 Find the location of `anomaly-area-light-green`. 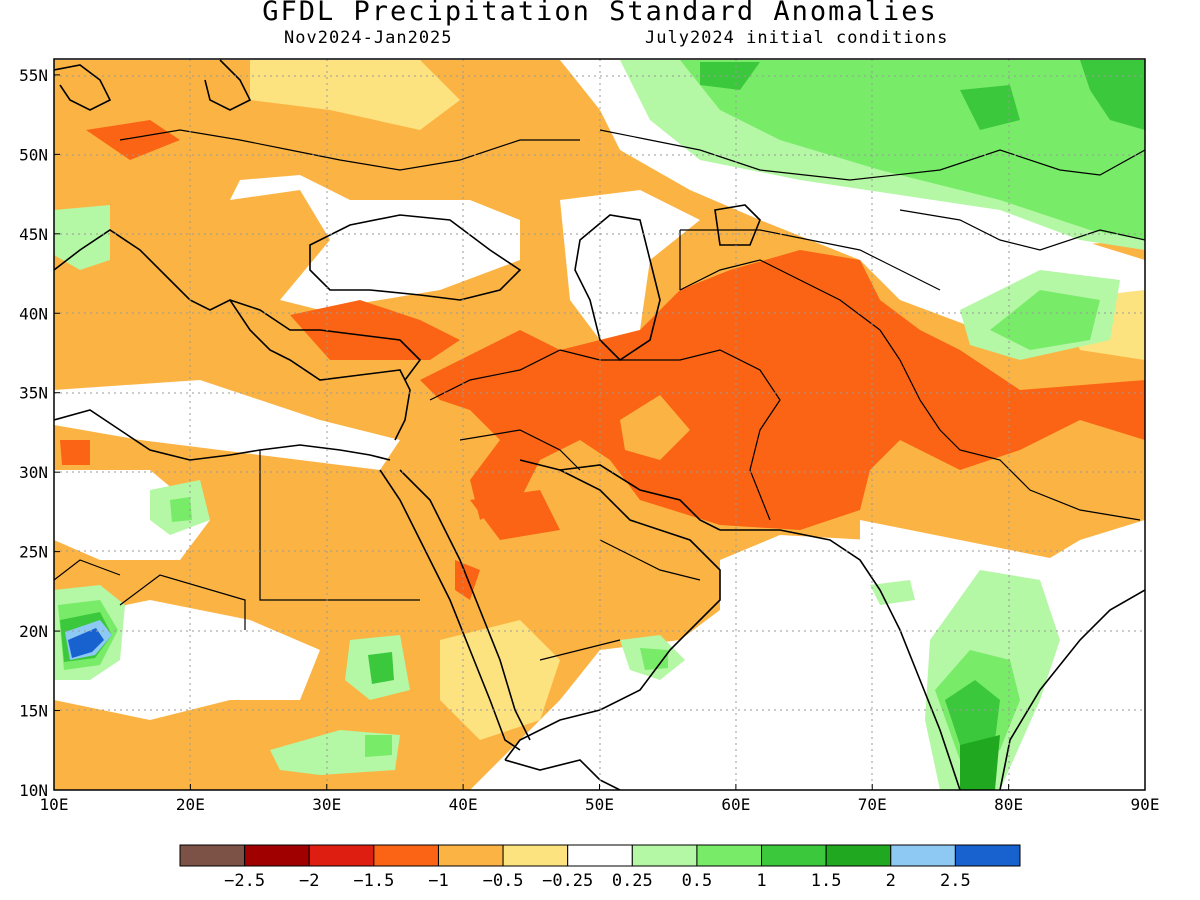

anomaly-area-light-green is located at coordinates (82, 237).